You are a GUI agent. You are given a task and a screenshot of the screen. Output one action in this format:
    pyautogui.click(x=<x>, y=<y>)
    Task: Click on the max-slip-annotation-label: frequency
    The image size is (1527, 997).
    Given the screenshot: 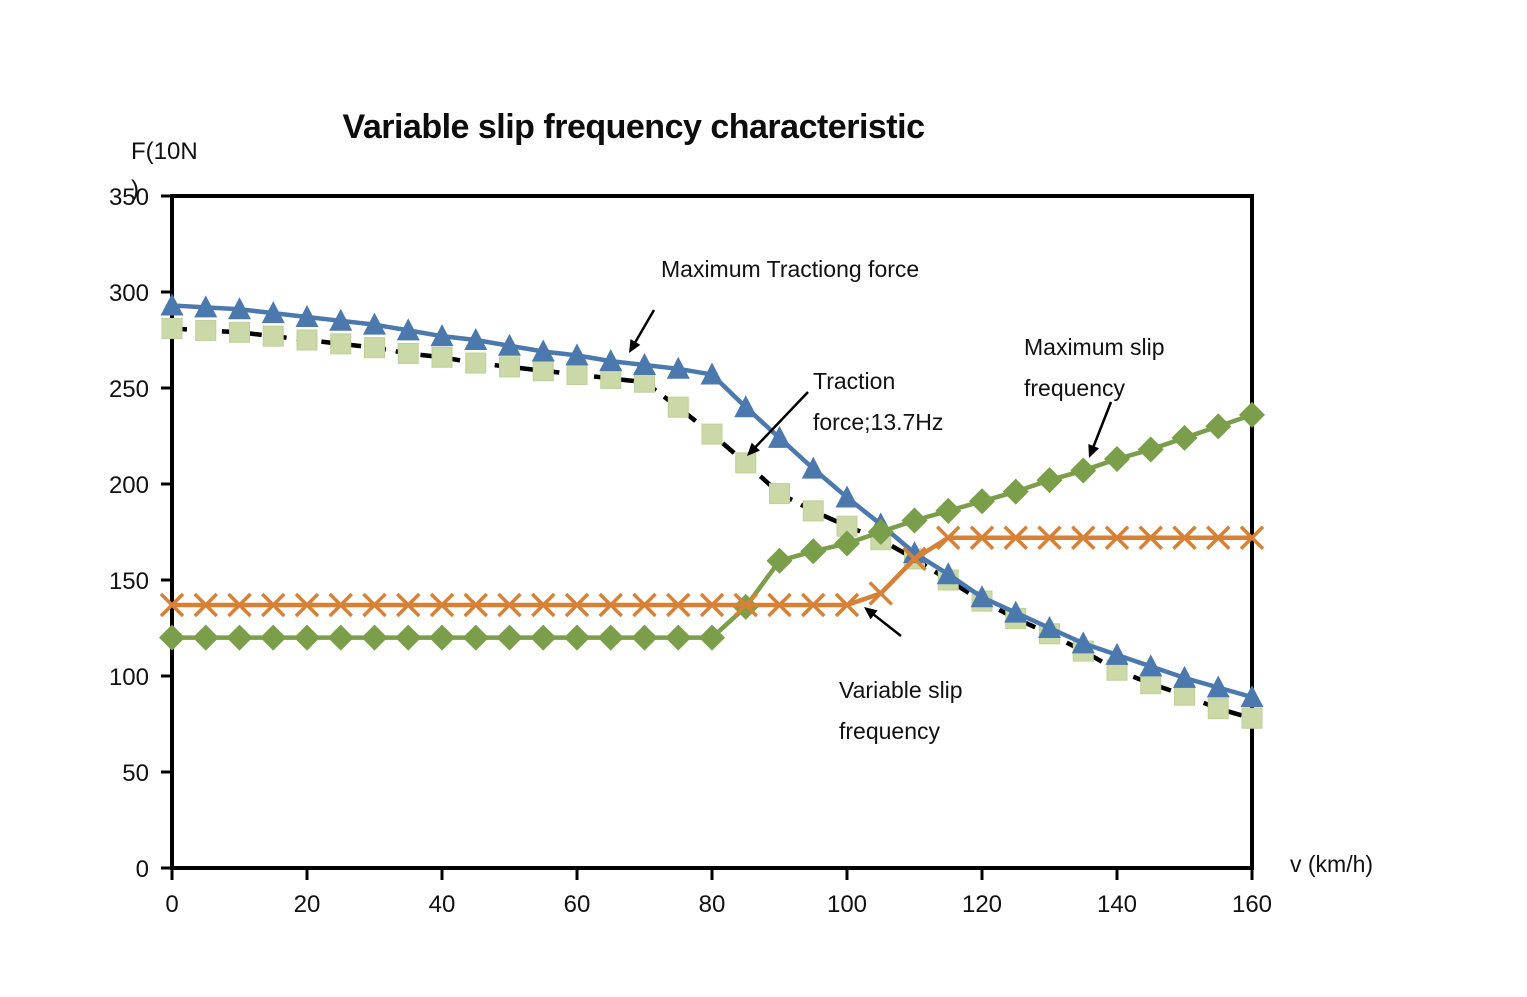 What is the action you would take?
    pyautogui.click(x=1075, y=388)
    